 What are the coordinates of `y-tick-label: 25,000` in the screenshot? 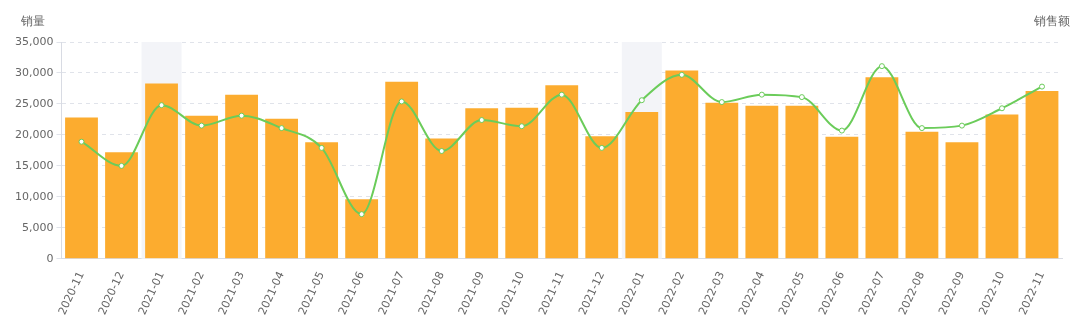 It's located at (34, 103).